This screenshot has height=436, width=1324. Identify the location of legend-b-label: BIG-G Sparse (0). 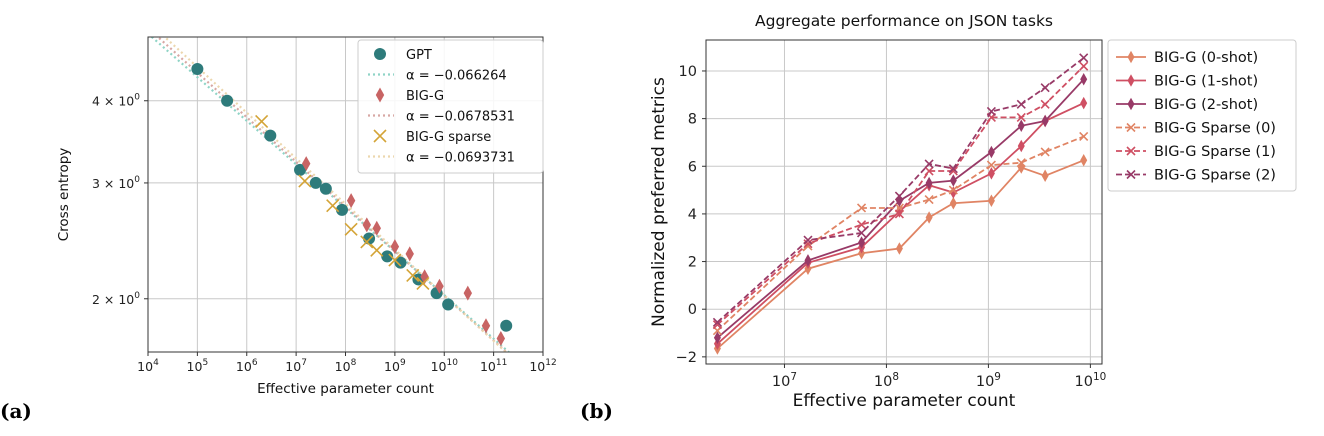
(1215, 129).